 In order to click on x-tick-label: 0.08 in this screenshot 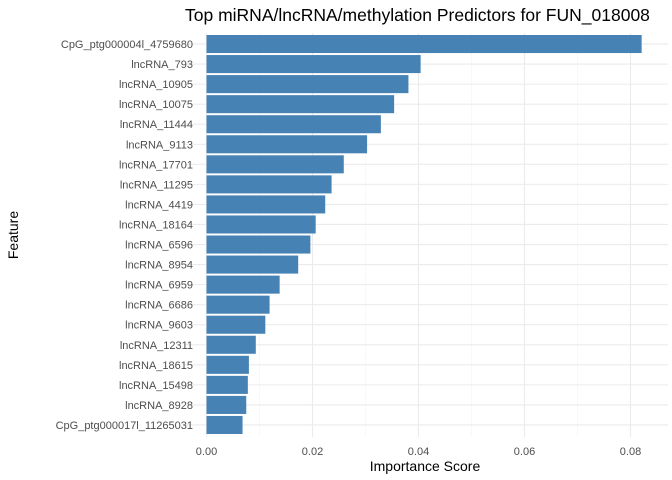, I will do `click(630, 452)`.